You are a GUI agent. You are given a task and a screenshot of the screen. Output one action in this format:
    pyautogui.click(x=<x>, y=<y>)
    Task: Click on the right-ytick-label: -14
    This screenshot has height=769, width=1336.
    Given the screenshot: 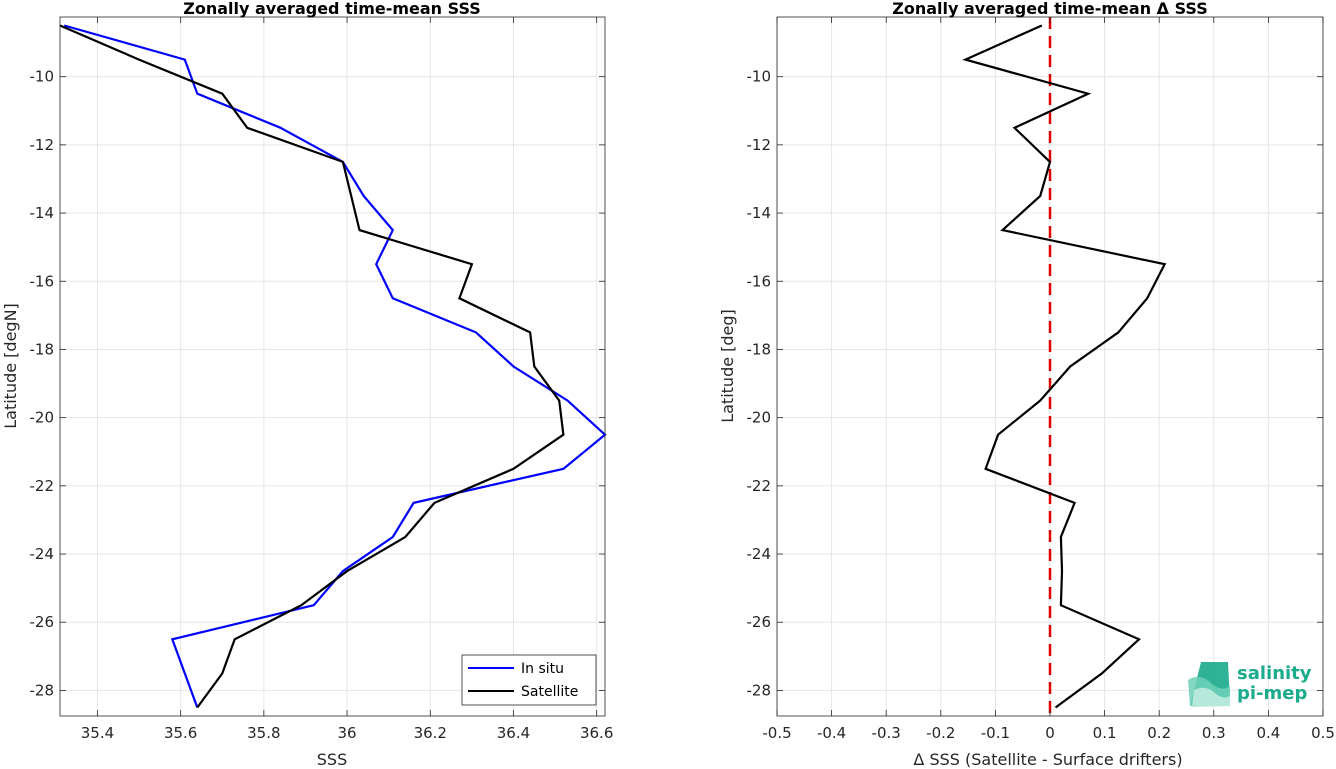 What is the action you would take?
    pyautogui.click(x=759, y=213)
    